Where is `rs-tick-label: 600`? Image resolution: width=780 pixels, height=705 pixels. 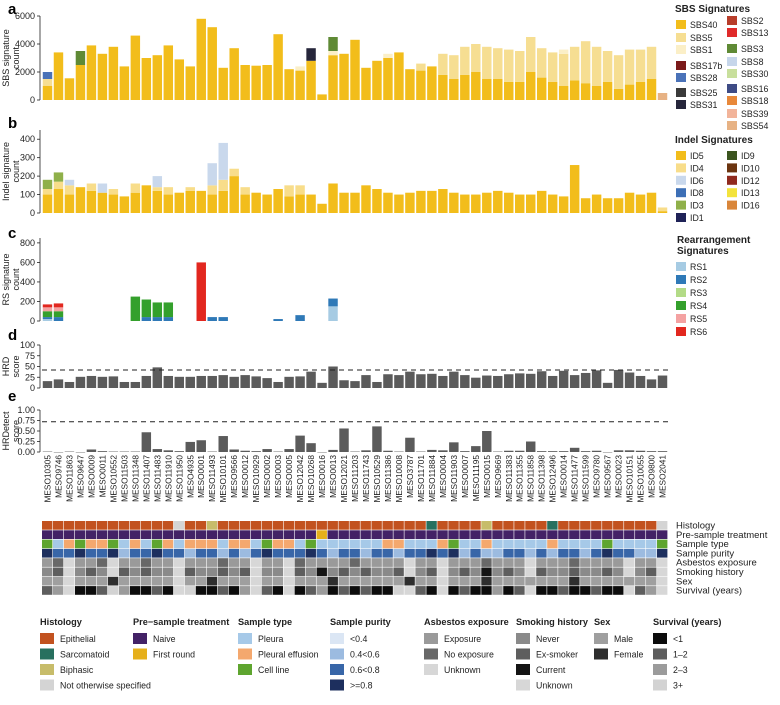
rs-tick-label: 600 is located at coordinates (27, 262).